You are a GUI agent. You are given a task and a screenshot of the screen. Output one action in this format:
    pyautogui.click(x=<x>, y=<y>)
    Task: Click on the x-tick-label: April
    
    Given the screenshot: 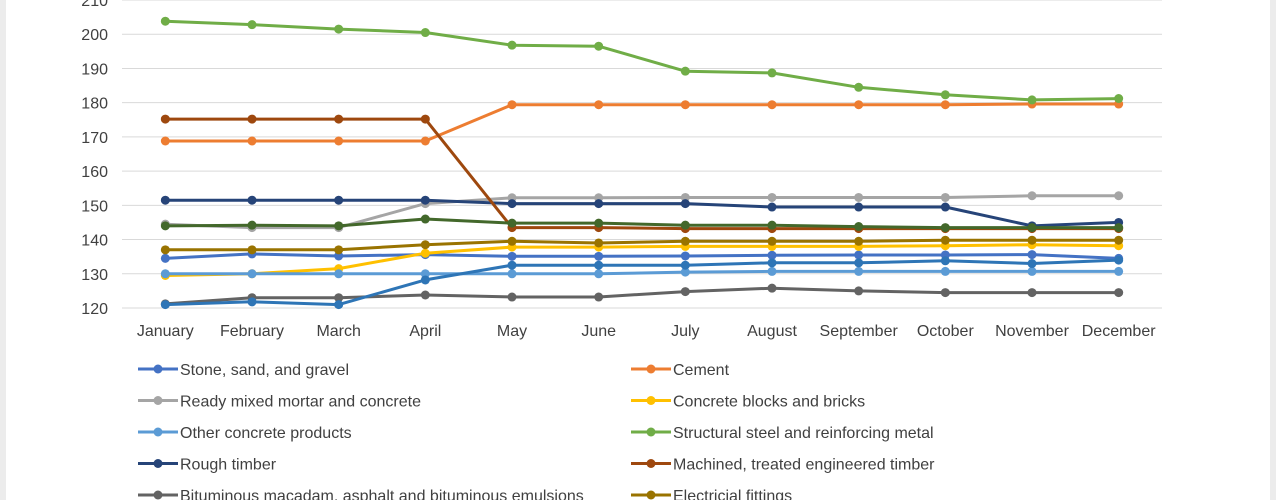 What is the action you would take?
    pyautogui.click(x=425, y=331)
    